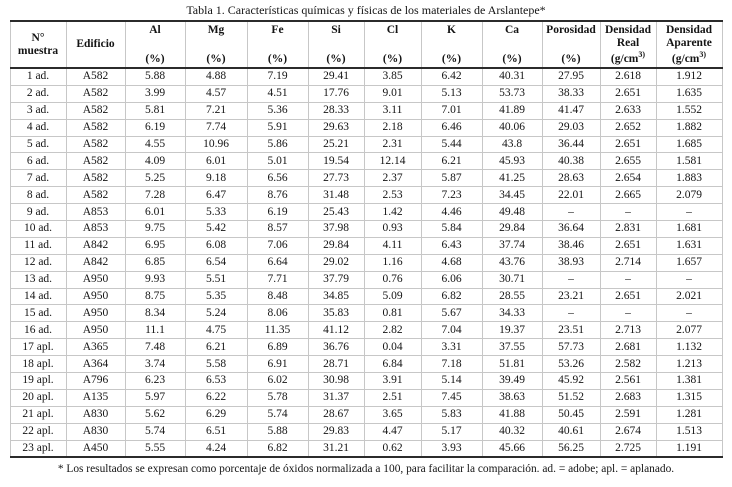 The width and height of the screenshot is (732, 487). I want to click on table-cell: 6.51, so click(216, 431).